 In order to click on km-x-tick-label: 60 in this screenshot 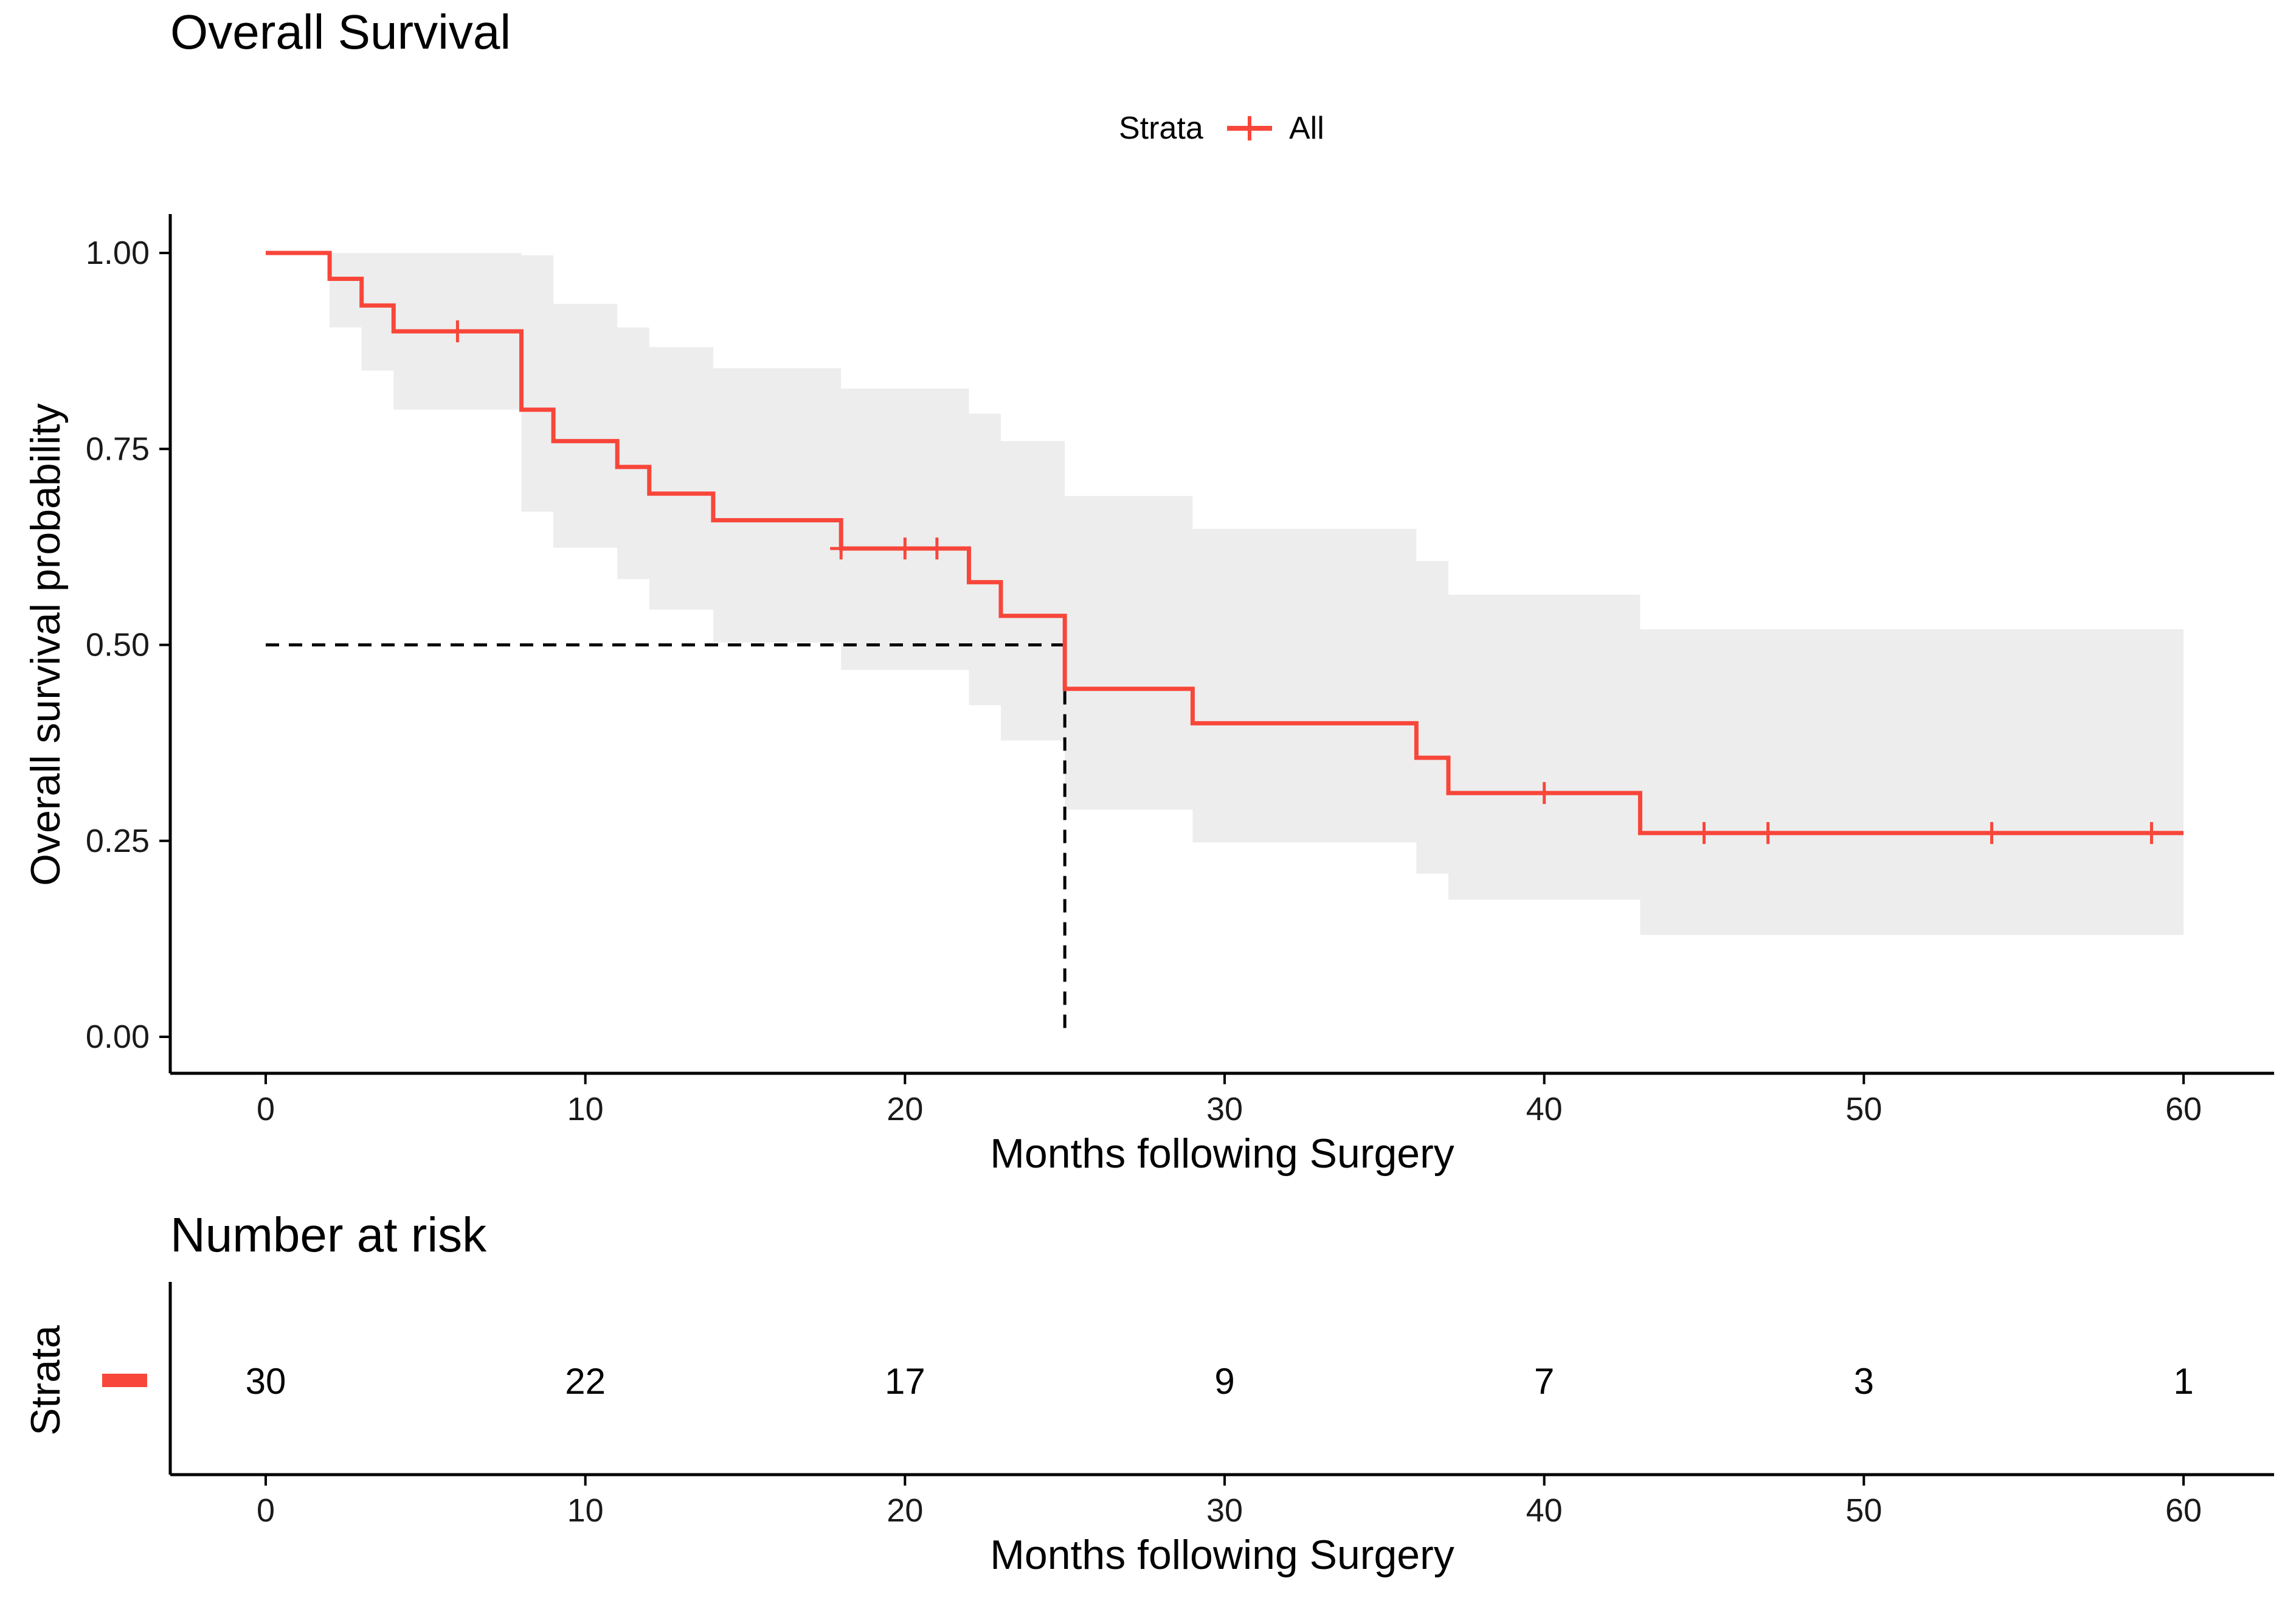, I will do `click(2184, 1109)`.